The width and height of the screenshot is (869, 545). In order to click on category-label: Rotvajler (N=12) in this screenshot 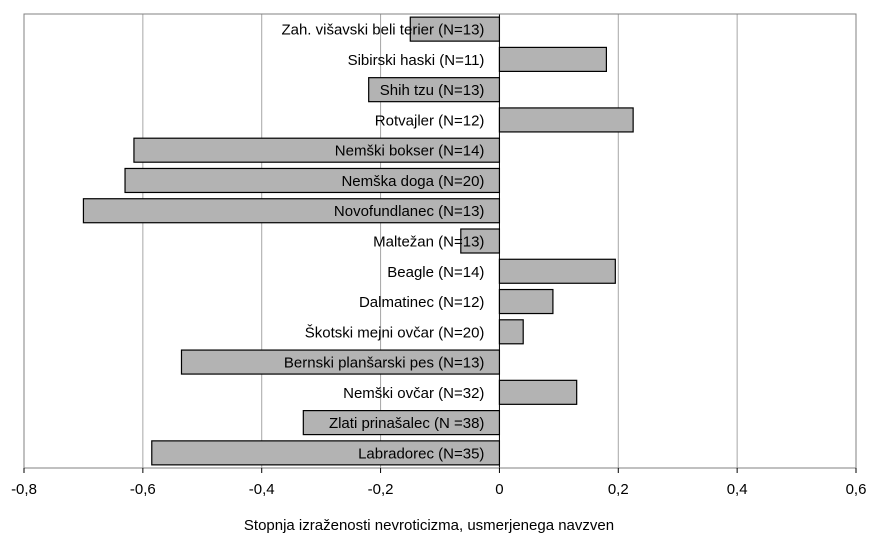, I will do `click(430, 120)`.